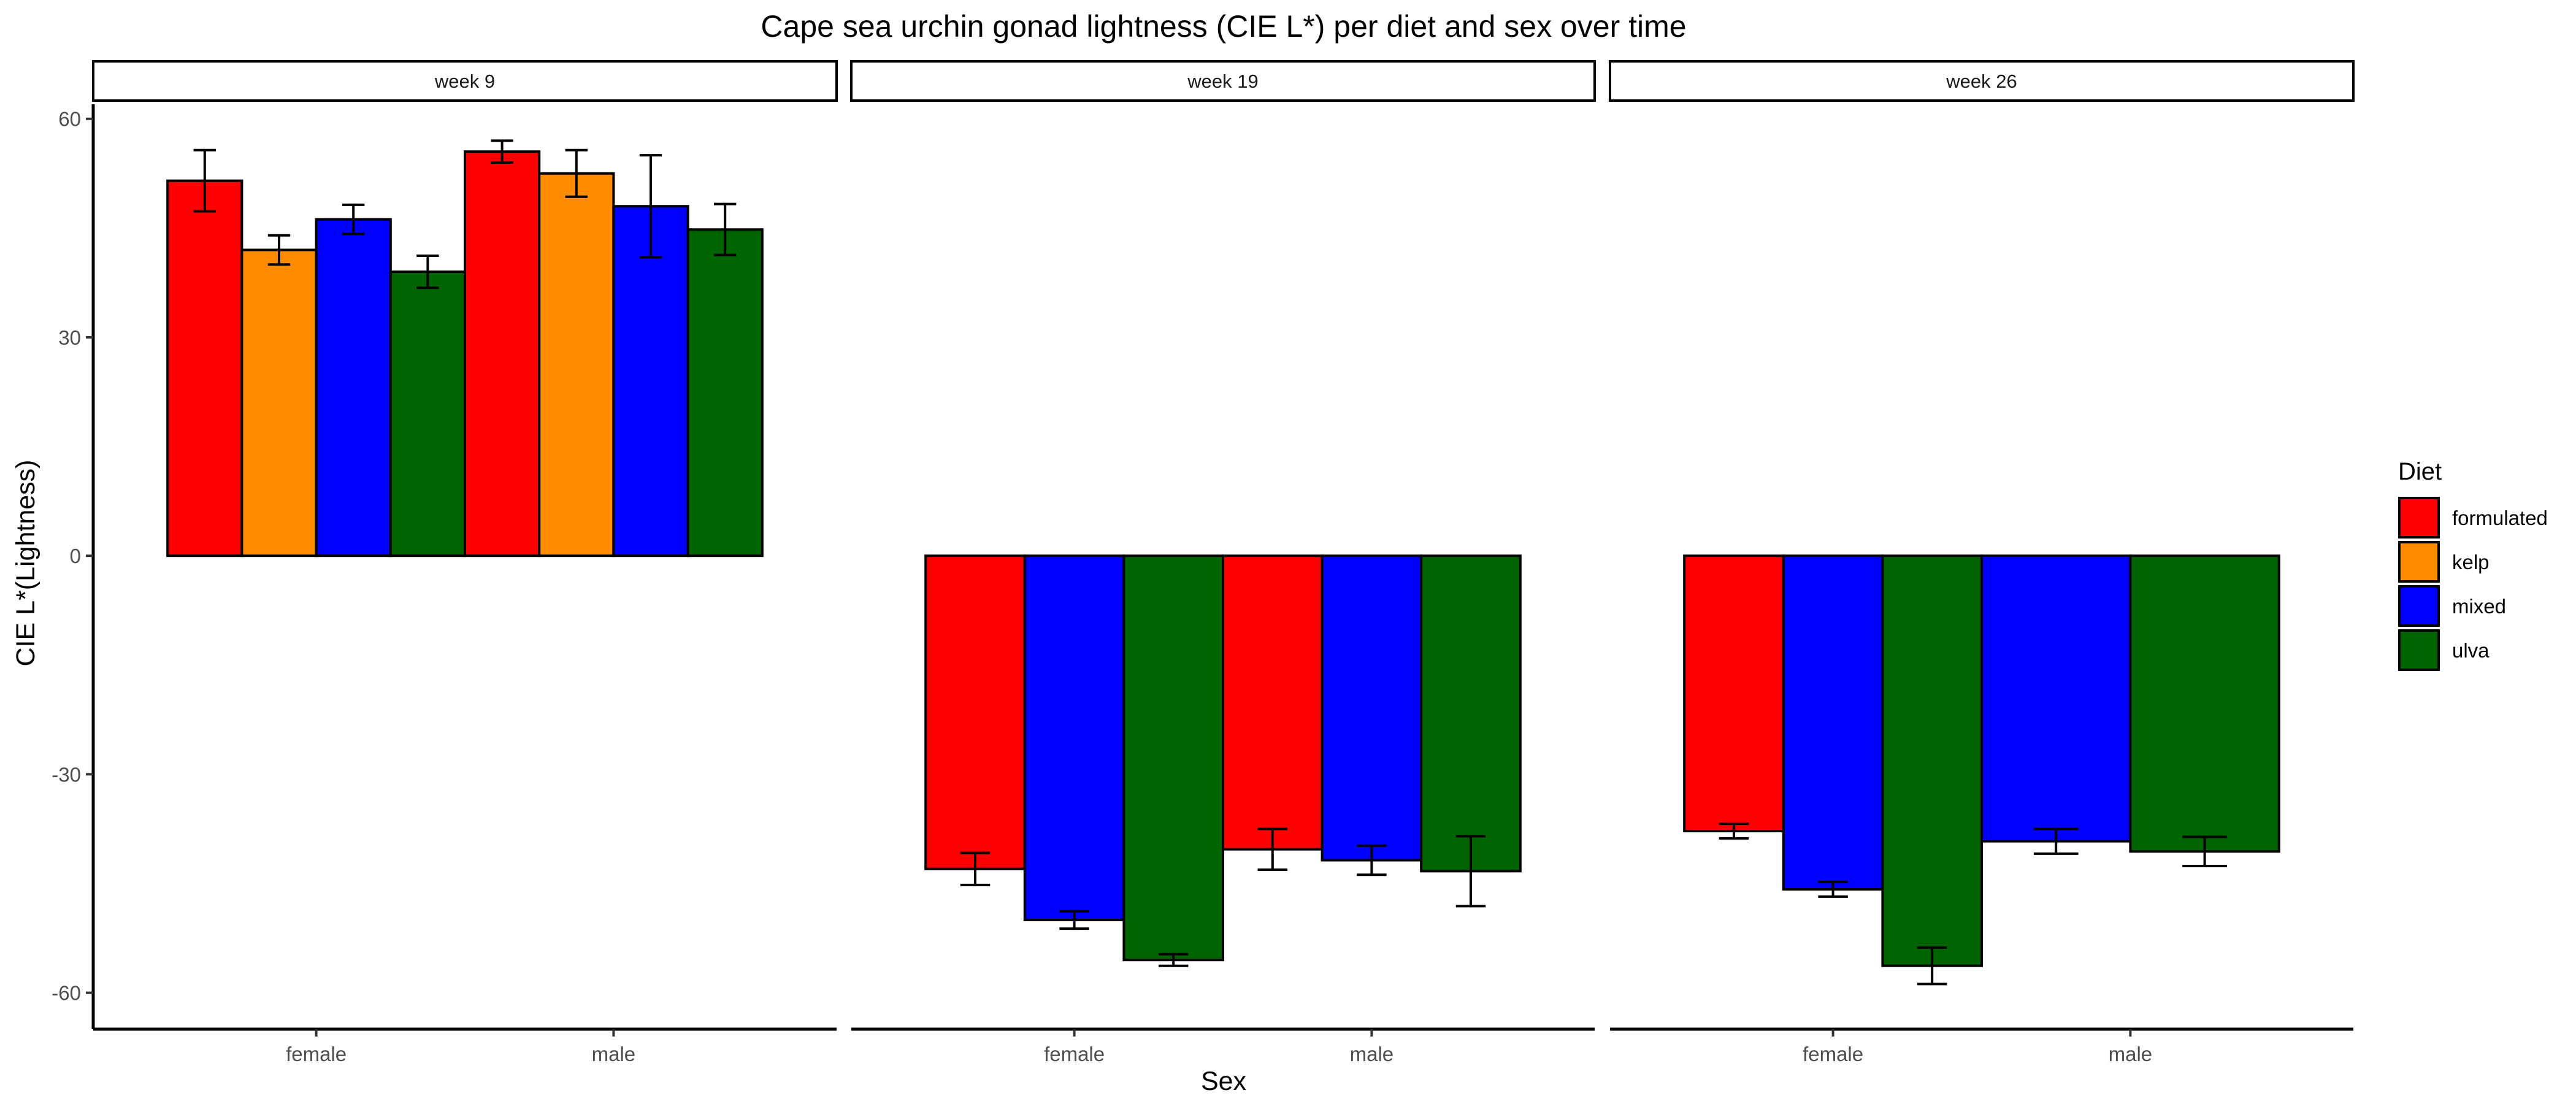 Image resolution: width=2576 pixels, height=1104 pixels. Describe the element at coordinates (2419, 518) in the screenshot. I see `legend-key-formulated` at that location.